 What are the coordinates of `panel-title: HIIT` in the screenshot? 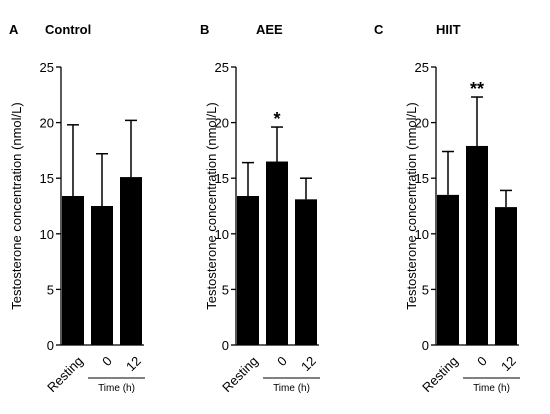 It's located at (448, 29).